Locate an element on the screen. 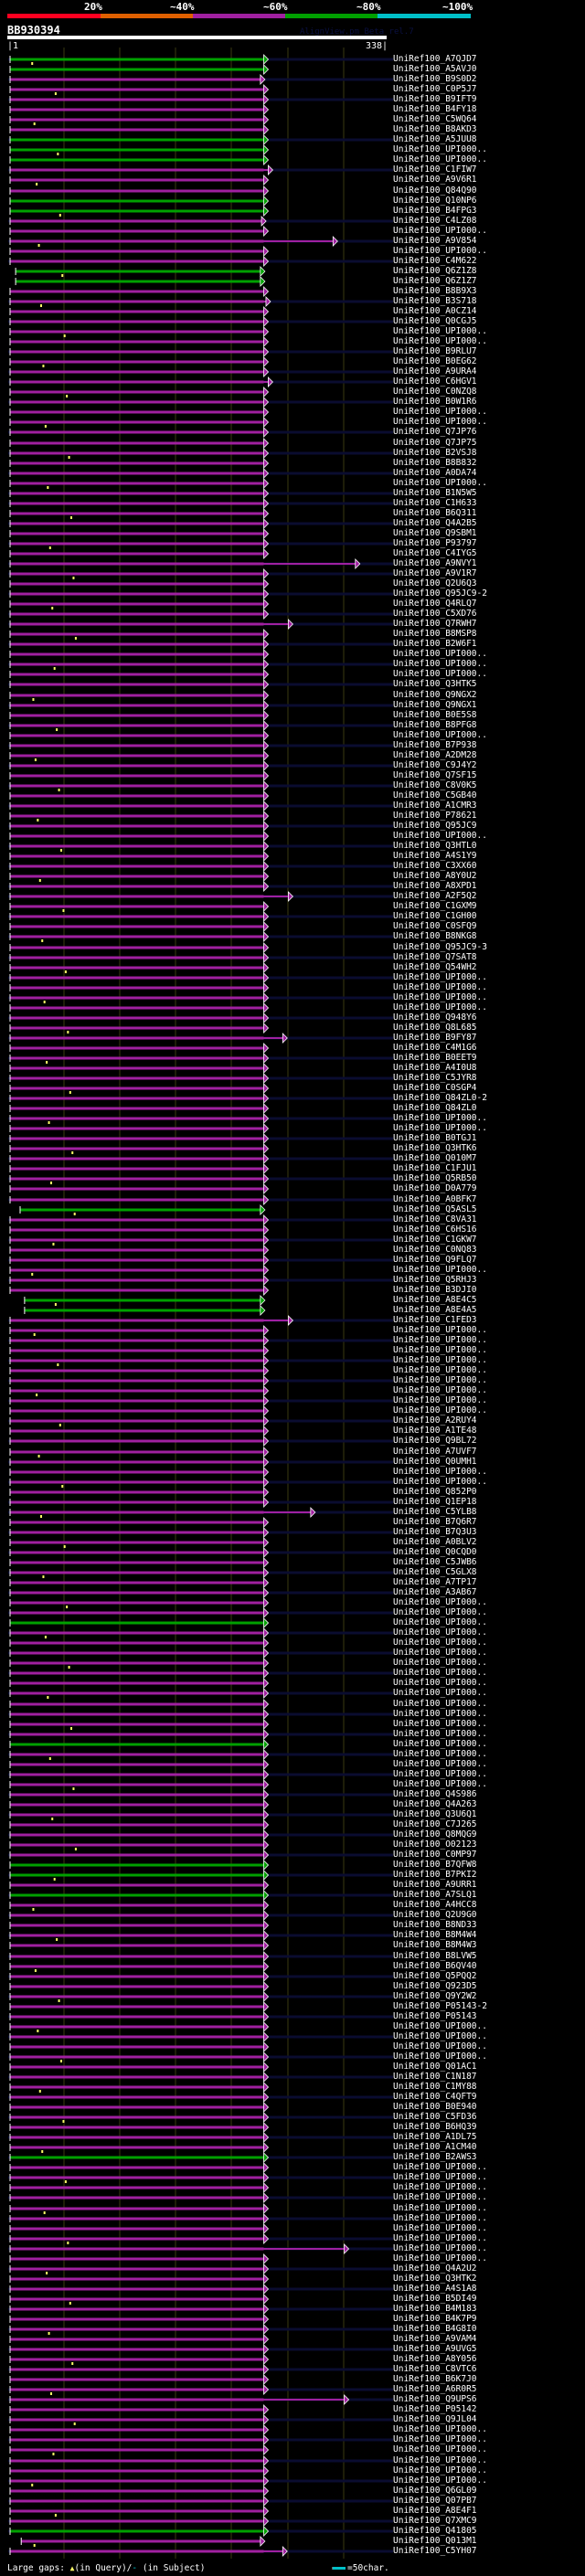 Image resolution: width=585 pixels, height=2576 pixels. hit-label: UniRef100_Q0CQD0 is located at coordinates (435, 1552).